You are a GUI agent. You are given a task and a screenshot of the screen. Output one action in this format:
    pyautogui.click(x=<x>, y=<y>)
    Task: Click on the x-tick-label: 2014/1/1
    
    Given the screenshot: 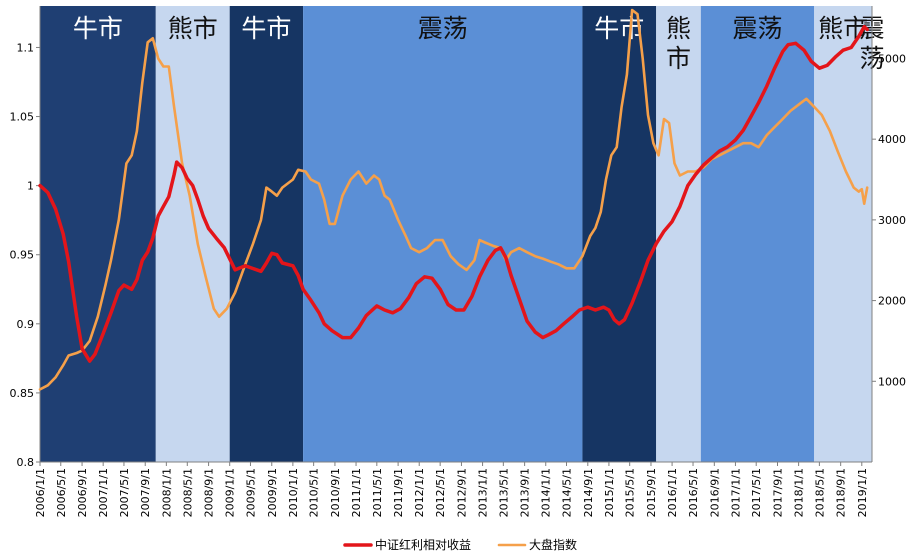 What is the action you would take?
    pyautogui.click(x=546, y=492)
    